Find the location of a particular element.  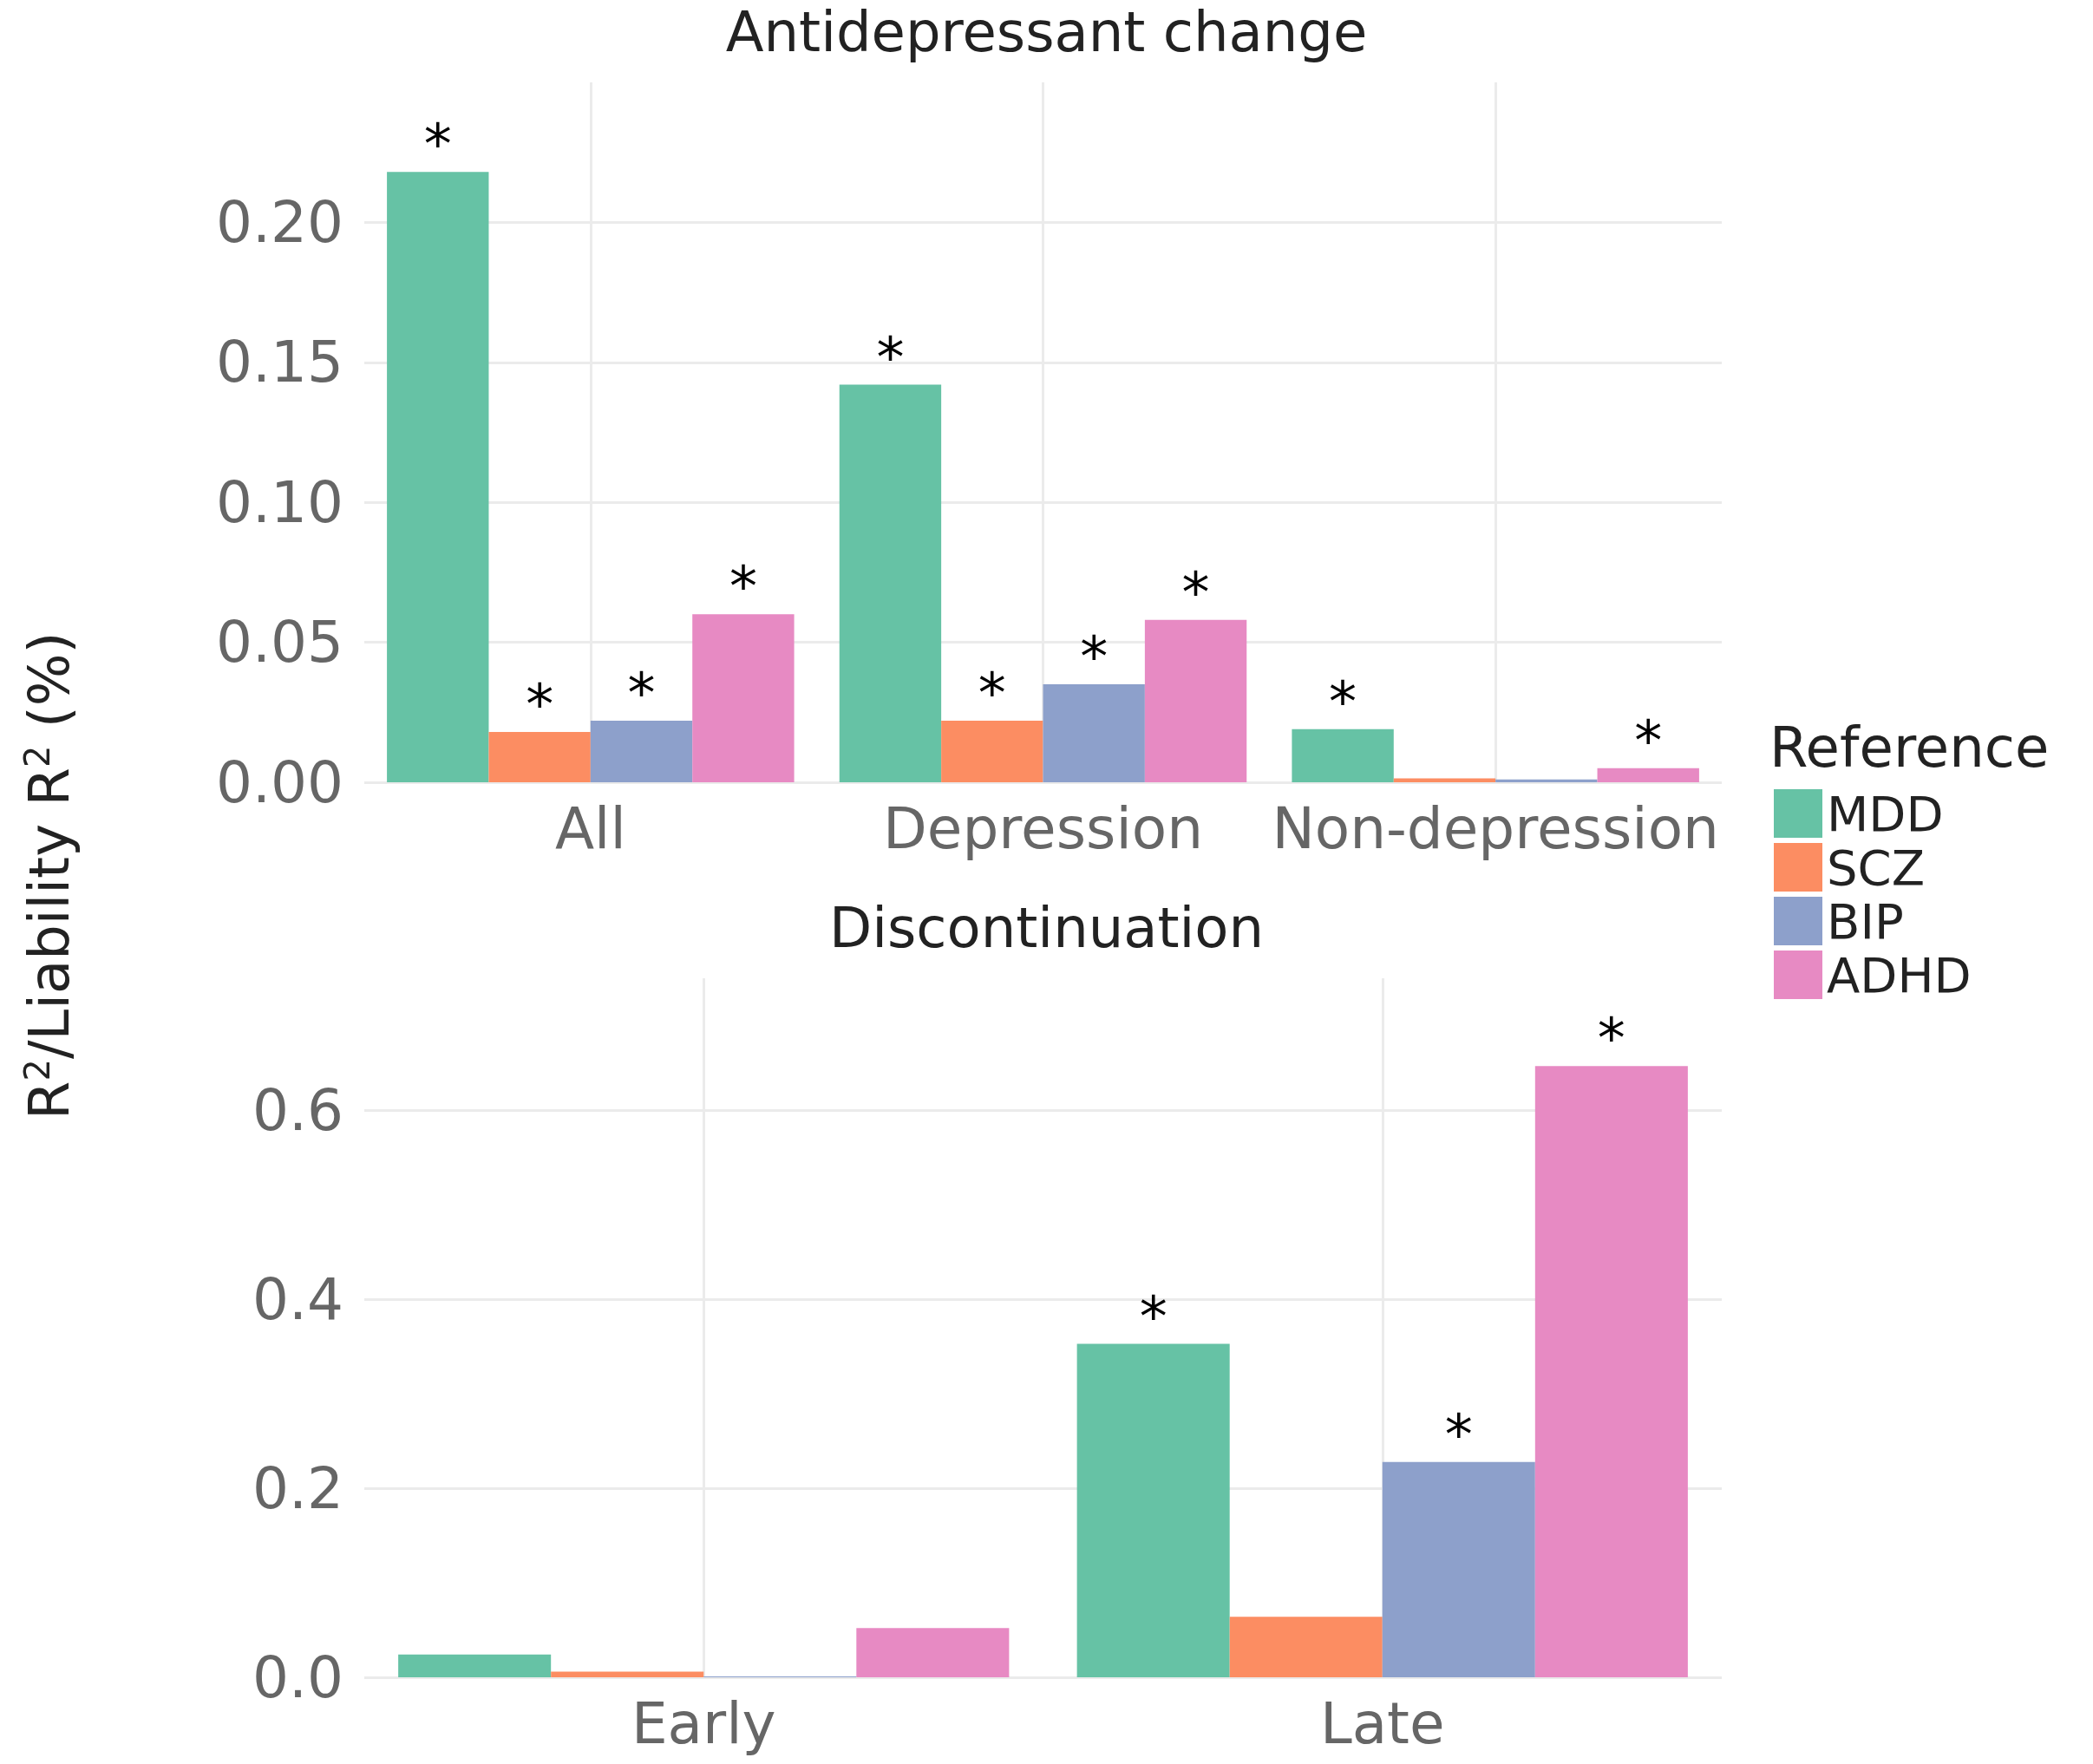

chart-title: Antidepressant change is located at coordinates (1046, 32).